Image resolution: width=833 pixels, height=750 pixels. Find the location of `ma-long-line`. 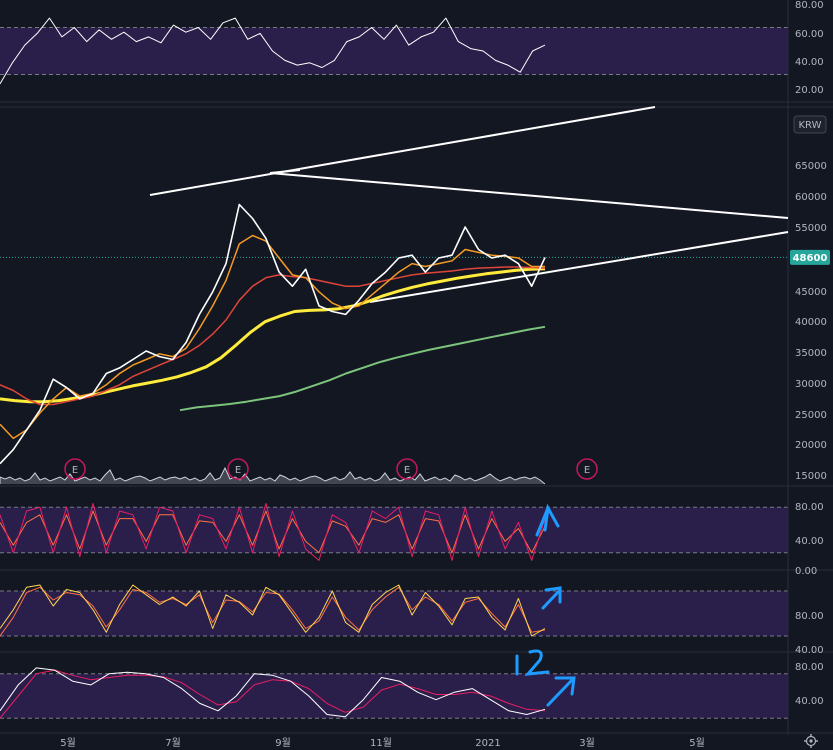

ma-long-line is located at coordinates (273, 335).